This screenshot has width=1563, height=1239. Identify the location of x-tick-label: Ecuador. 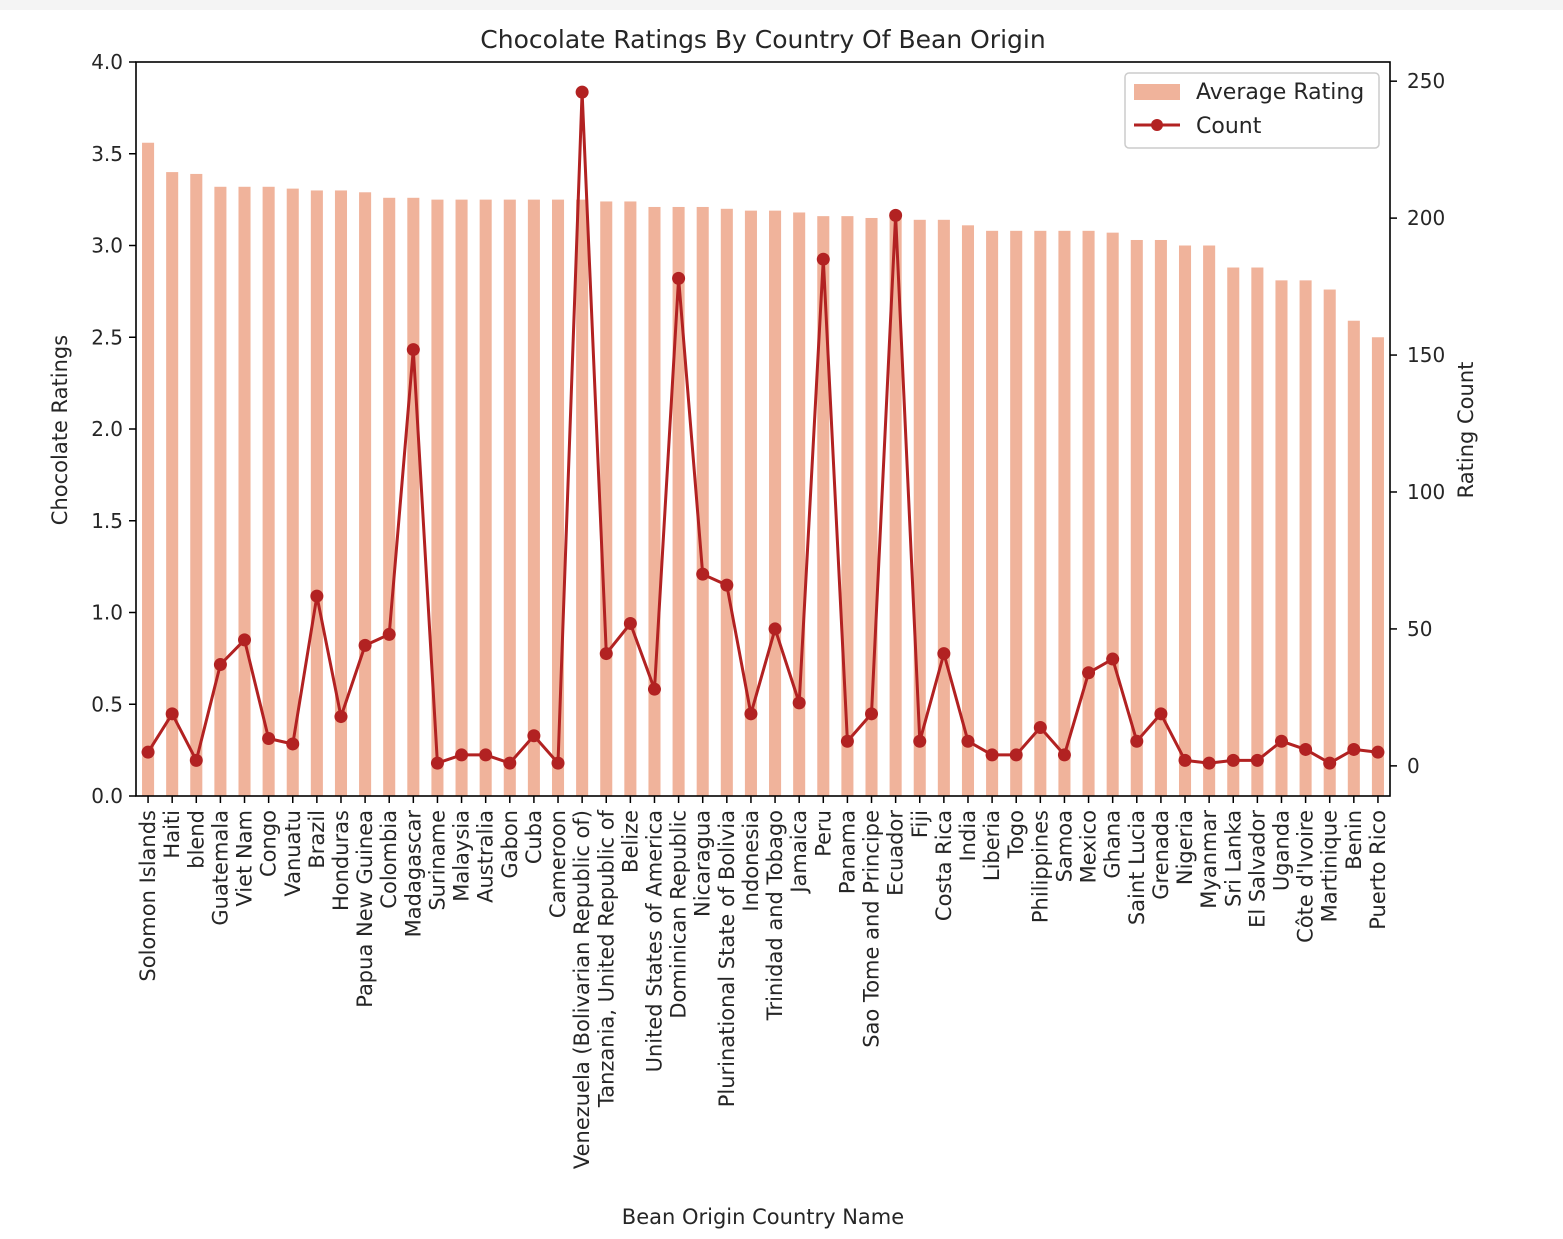
(896, 853).